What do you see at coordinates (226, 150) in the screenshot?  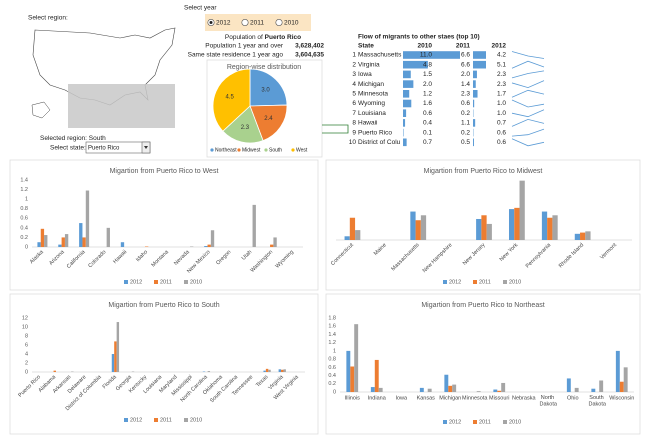 I see `legend-label: Northeast` at bounding box center [226, 150].